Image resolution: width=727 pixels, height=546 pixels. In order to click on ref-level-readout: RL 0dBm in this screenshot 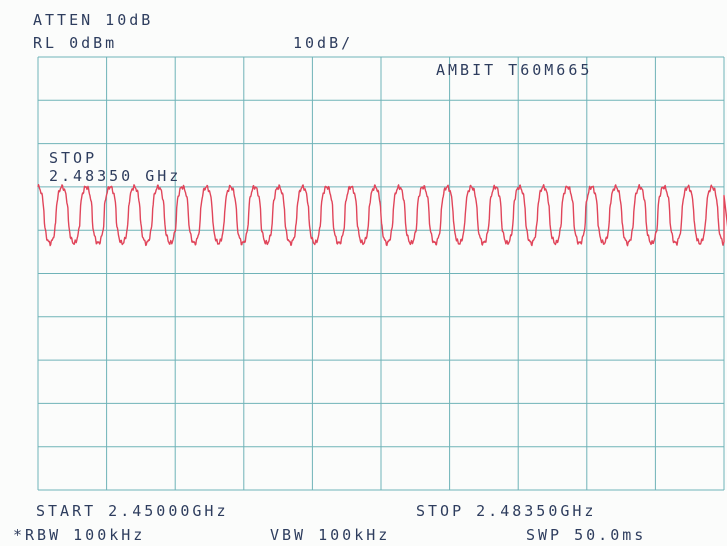, I will do `click(75, 43)`.